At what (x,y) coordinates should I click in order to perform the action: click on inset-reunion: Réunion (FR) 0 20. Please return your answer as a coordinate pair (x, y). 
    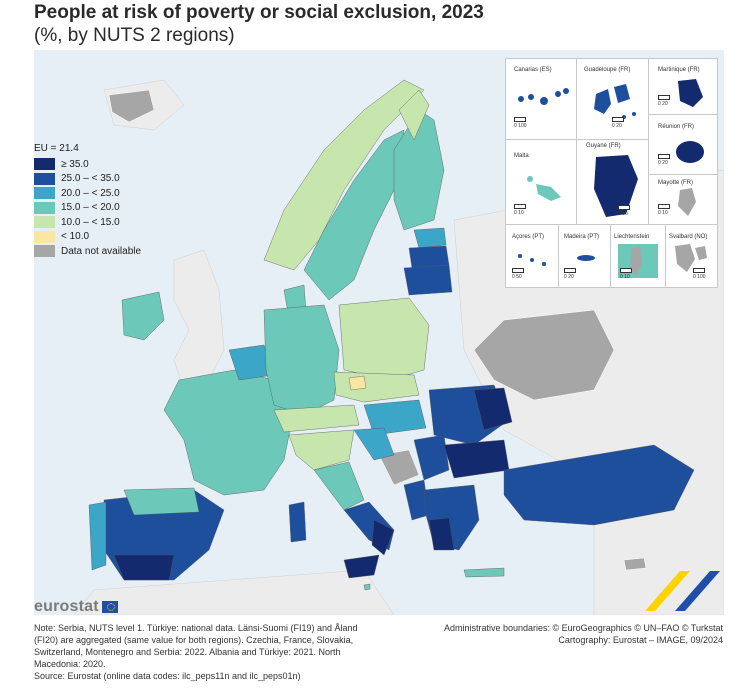
    Looking at the image, I should click on (682, 144).